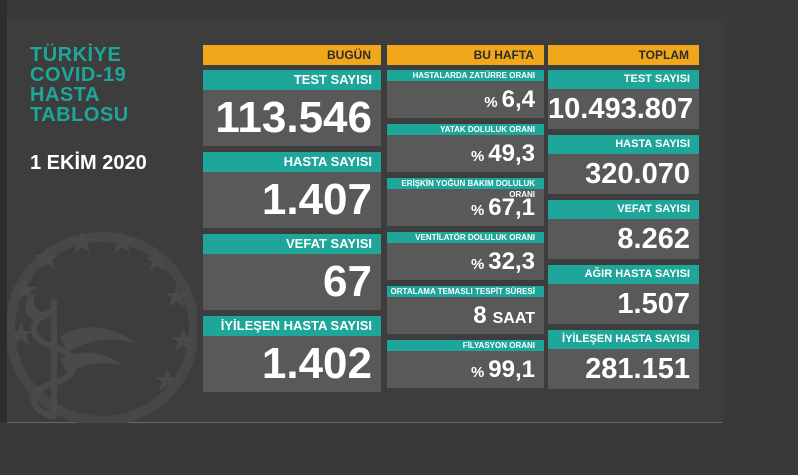 The width and height of the screenshot is (798, 475). Describe the element at coordinates (511, 261) in the screenshot. I see `value-number: 32,3` at that location.